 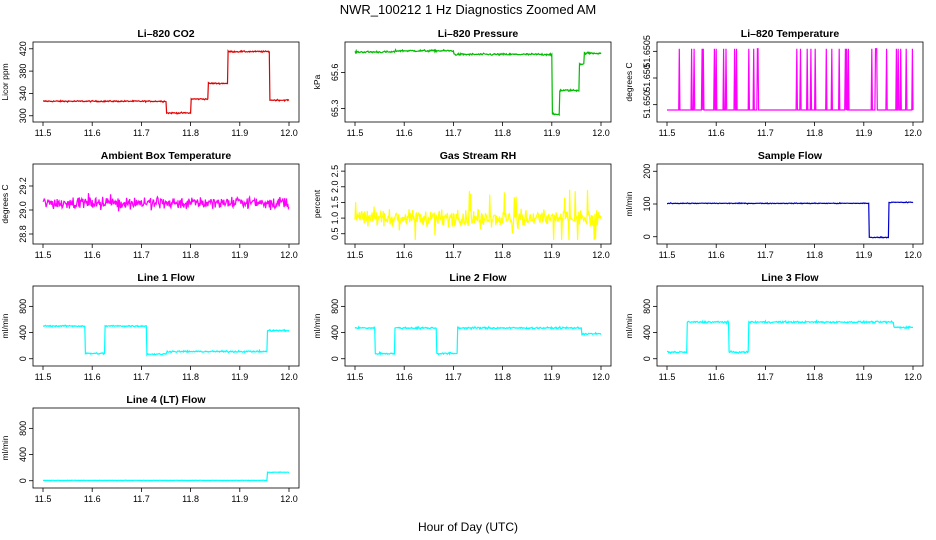 I want to click on figure-title: NWR_100212 1 Hz Diagnostics Zoomed AM, so click(x=468, y=9).